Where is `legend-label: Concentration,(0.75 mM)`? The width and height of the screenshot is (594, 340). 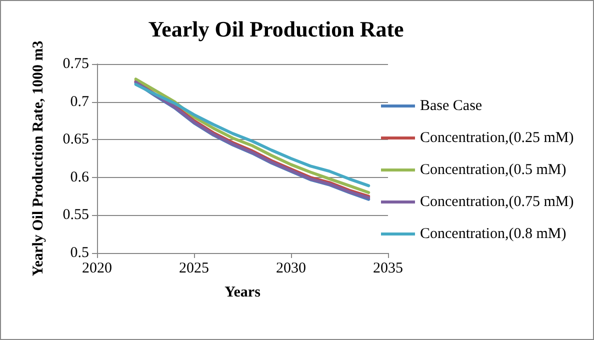
legend-label: Concentration,(0.75 mM) is located at coordinates (497, 202).